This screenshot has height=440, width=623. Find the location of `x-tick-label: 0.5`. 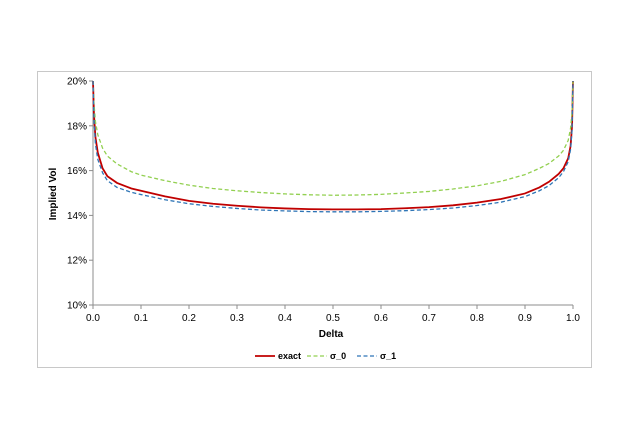

x-tick-label: 0.5 is located at coordinates (333, 318).